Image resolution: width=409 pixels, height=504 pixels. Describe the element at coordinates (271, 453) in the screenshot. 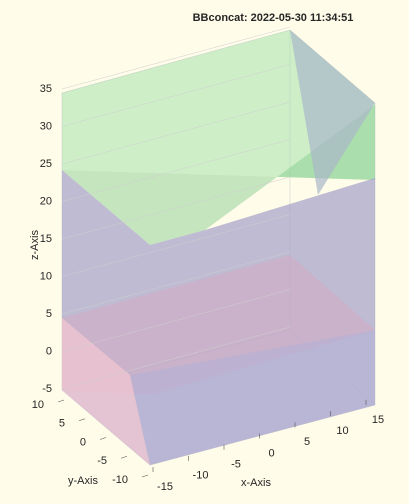

I see `x-tick-label: 0` at that location.